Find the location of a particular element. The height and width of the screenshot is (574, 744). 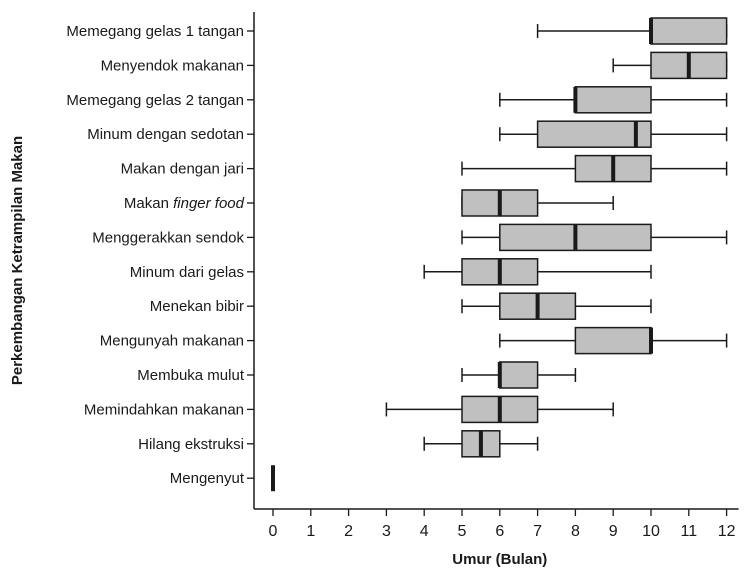

category-label: Menekan bibir is located at coordinates (197, 306).